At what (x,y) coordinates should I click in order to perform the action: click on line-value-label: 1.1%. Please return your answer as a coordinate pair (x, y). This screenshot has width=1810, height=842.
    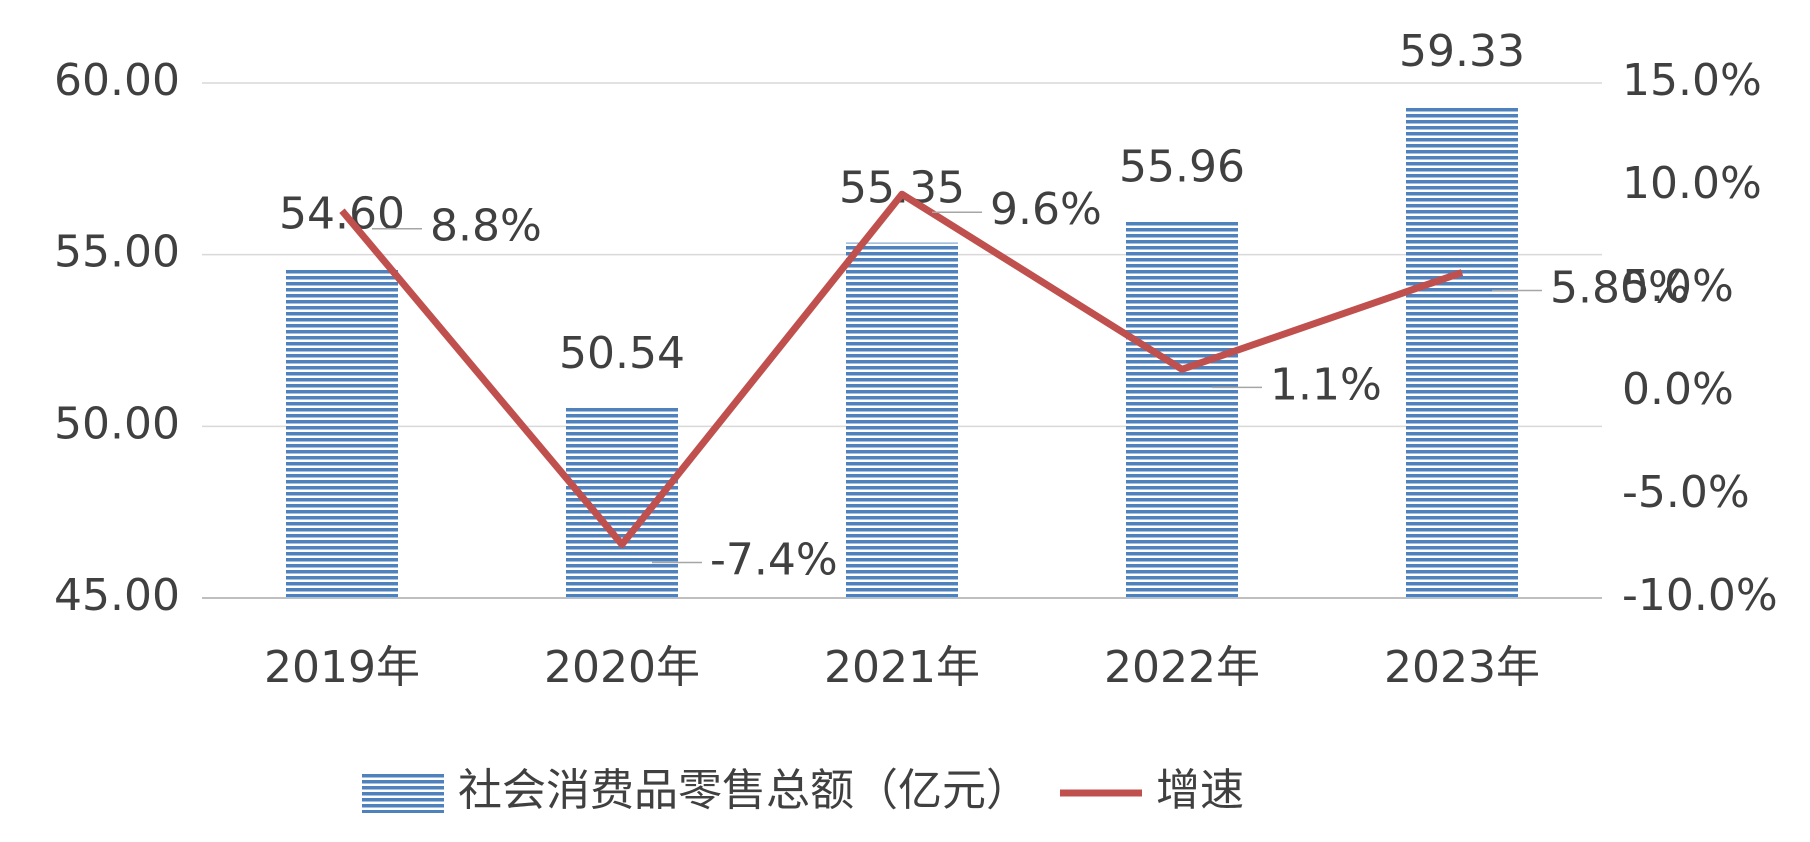
    Looking at the image, I should click on (1326, 384).